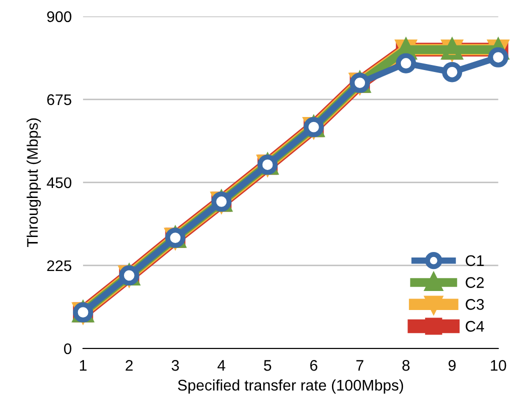 The width and height of the screenshot is (519, 410). What do you see at coordinates (175, 365) in the screenshot?
I see `x-tick-label: 3` at bounding box center [175, 365].